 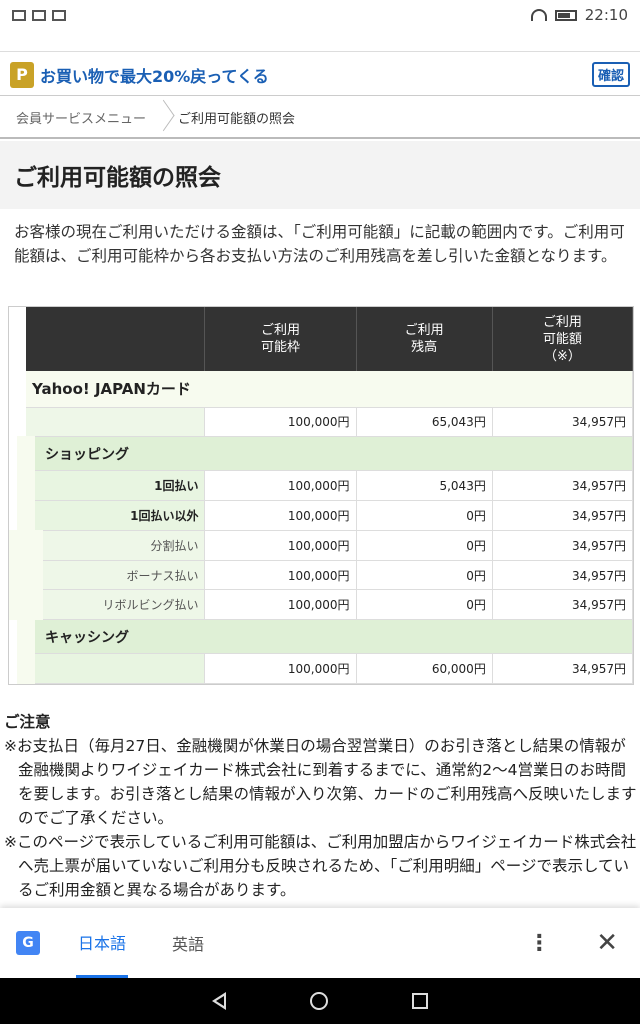 I want to click on shopping-section-row: ショッピング, so click(x=325, y=454).